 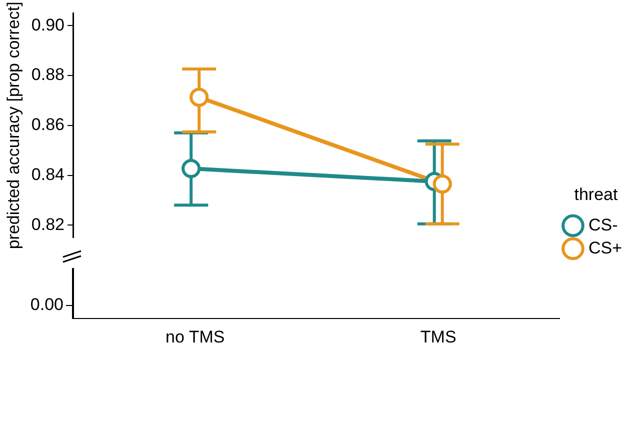 What do you see at coordinates (596, 194) in the screenshot?
I see `legend-title: threat` at bounding box center [596, 194].